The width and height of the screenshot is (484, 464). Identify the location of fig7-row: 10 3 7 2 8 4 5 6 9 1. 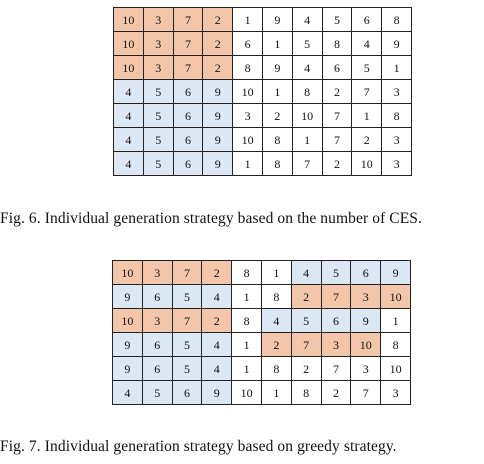
(261, 320).